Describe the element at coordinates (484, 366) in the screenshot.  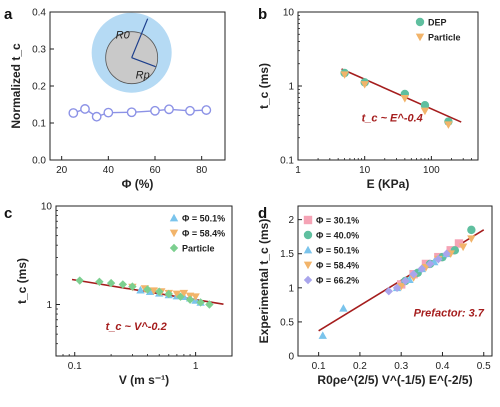
I see `x-tick-label-d: 0.5` at that location.